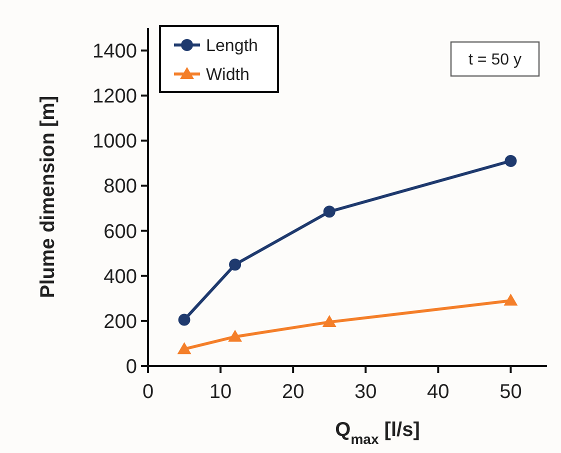  I want to click on x-tick-label: 40, so click(438, 392).